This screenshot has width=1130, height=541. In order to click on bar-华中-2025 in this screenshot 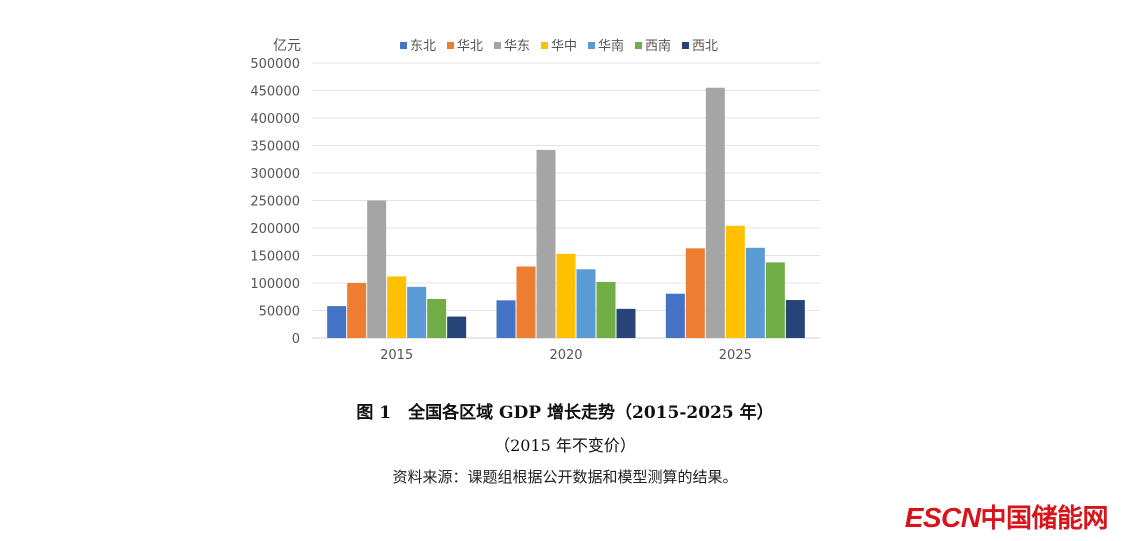, I will do `click(735, 281)`.